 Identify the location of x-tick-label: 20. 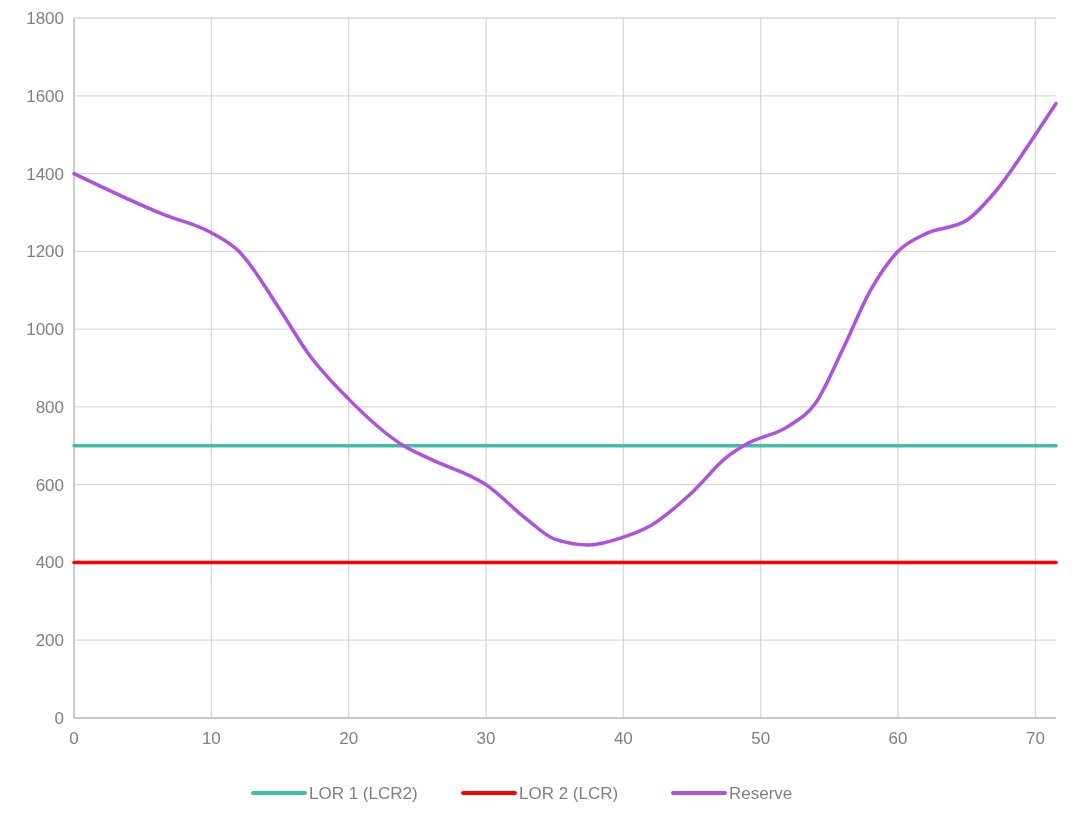
(349, 738).